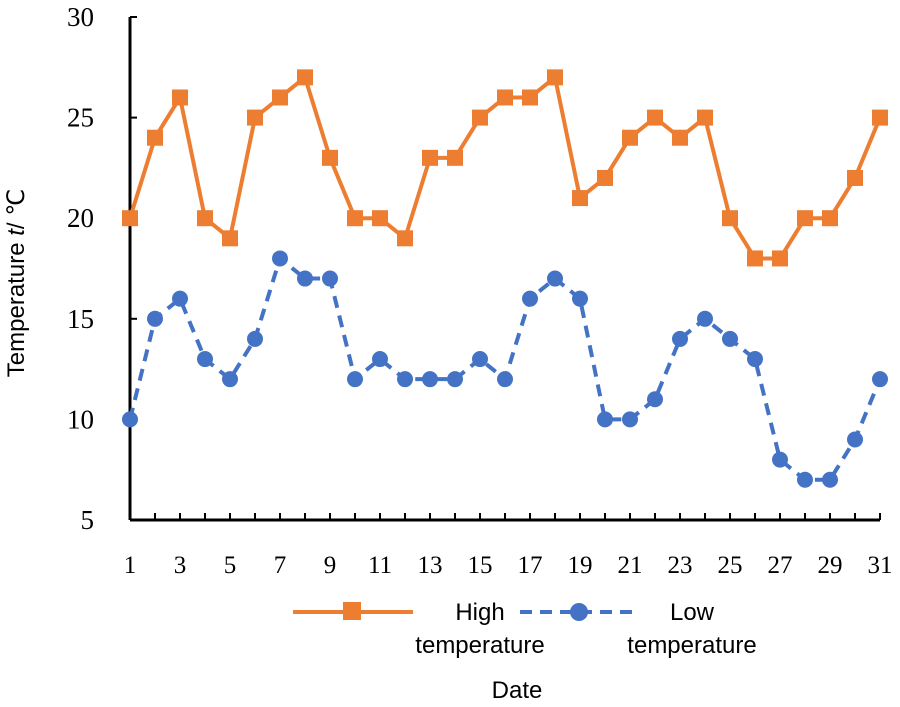 Image resolution: width=900 pixels, height=707 pixels. What do you see at coordinates (579, 612) in the screenshot?
I see `legend-low-circle-marker` at bounding box center [579, 612].